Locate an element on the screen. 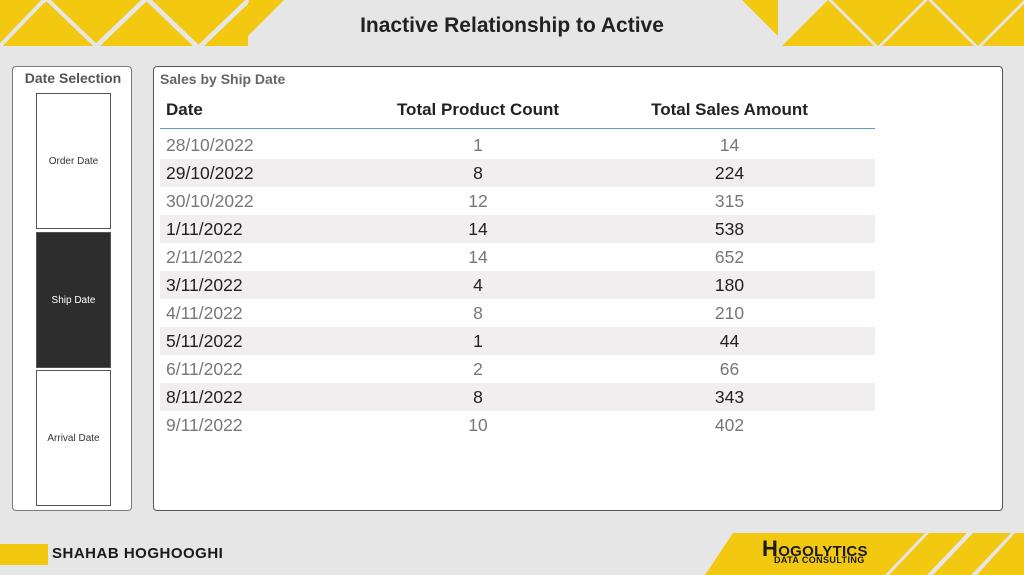 This screenshot has width=1024, height=575. slicer-option-label: Arrival Date is located at coordinates (73, 438).